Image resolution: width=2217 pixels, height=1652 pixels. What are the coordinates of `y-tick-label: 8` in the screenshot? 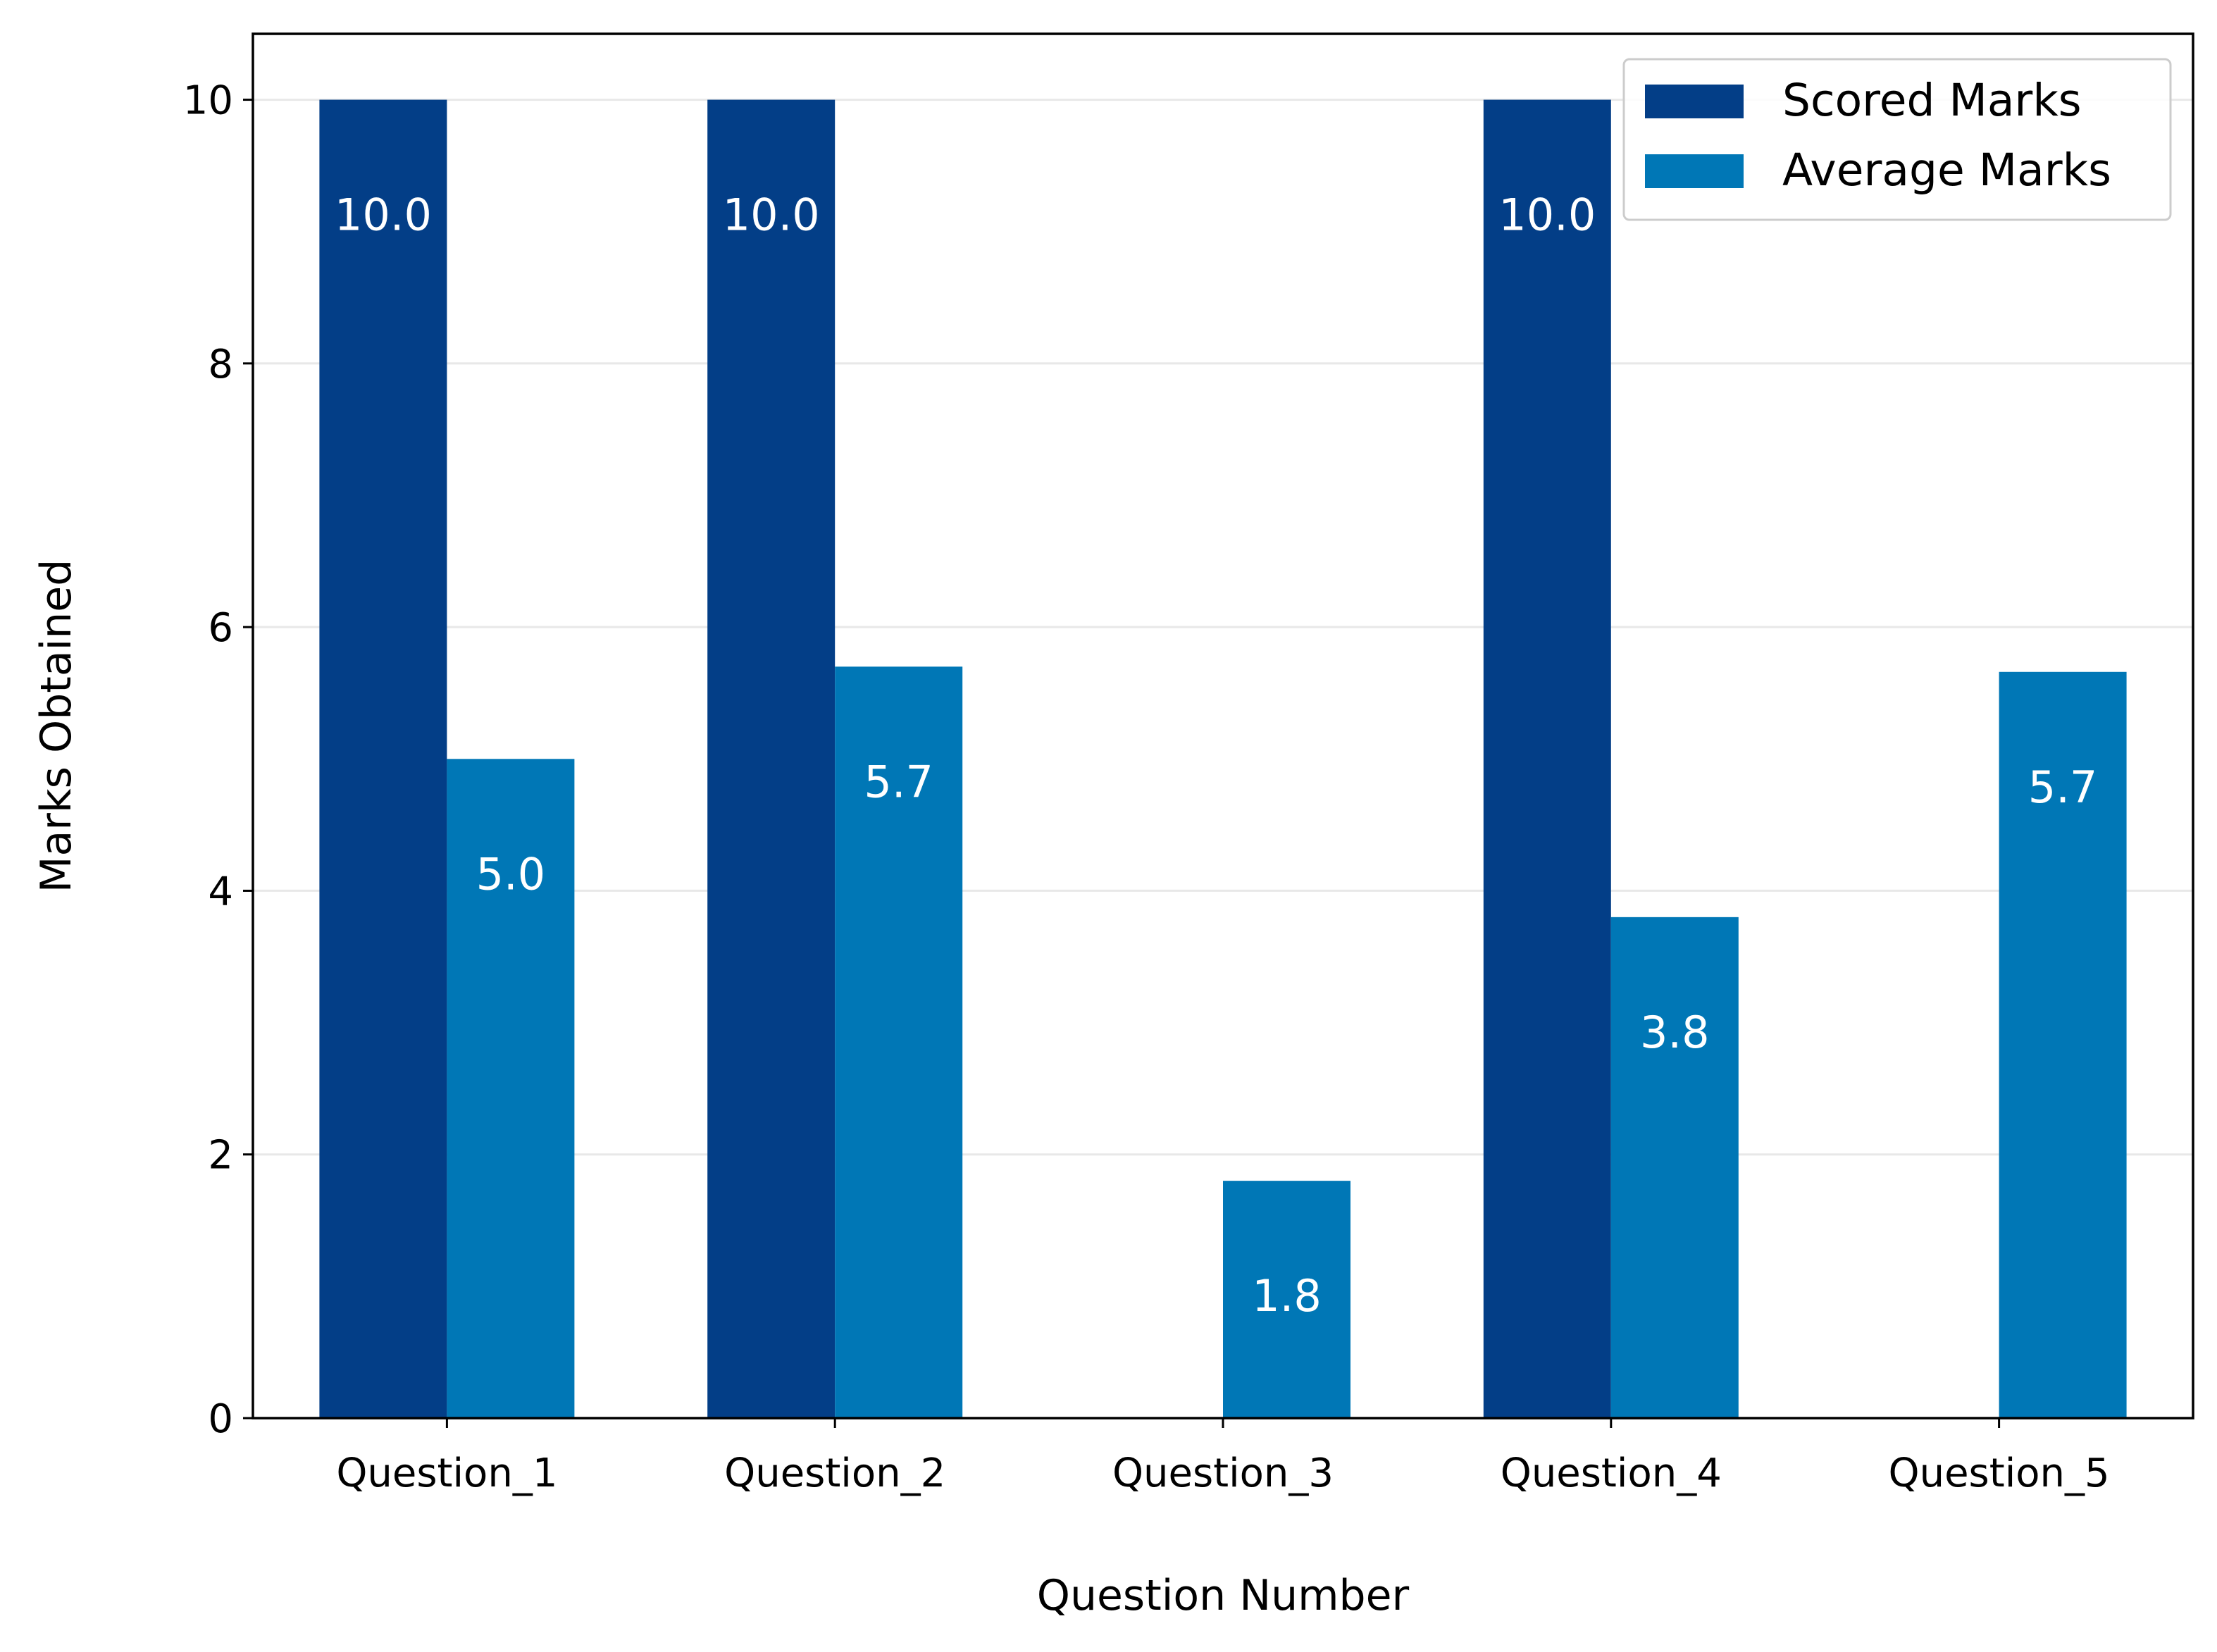 It's located at (220, 364).